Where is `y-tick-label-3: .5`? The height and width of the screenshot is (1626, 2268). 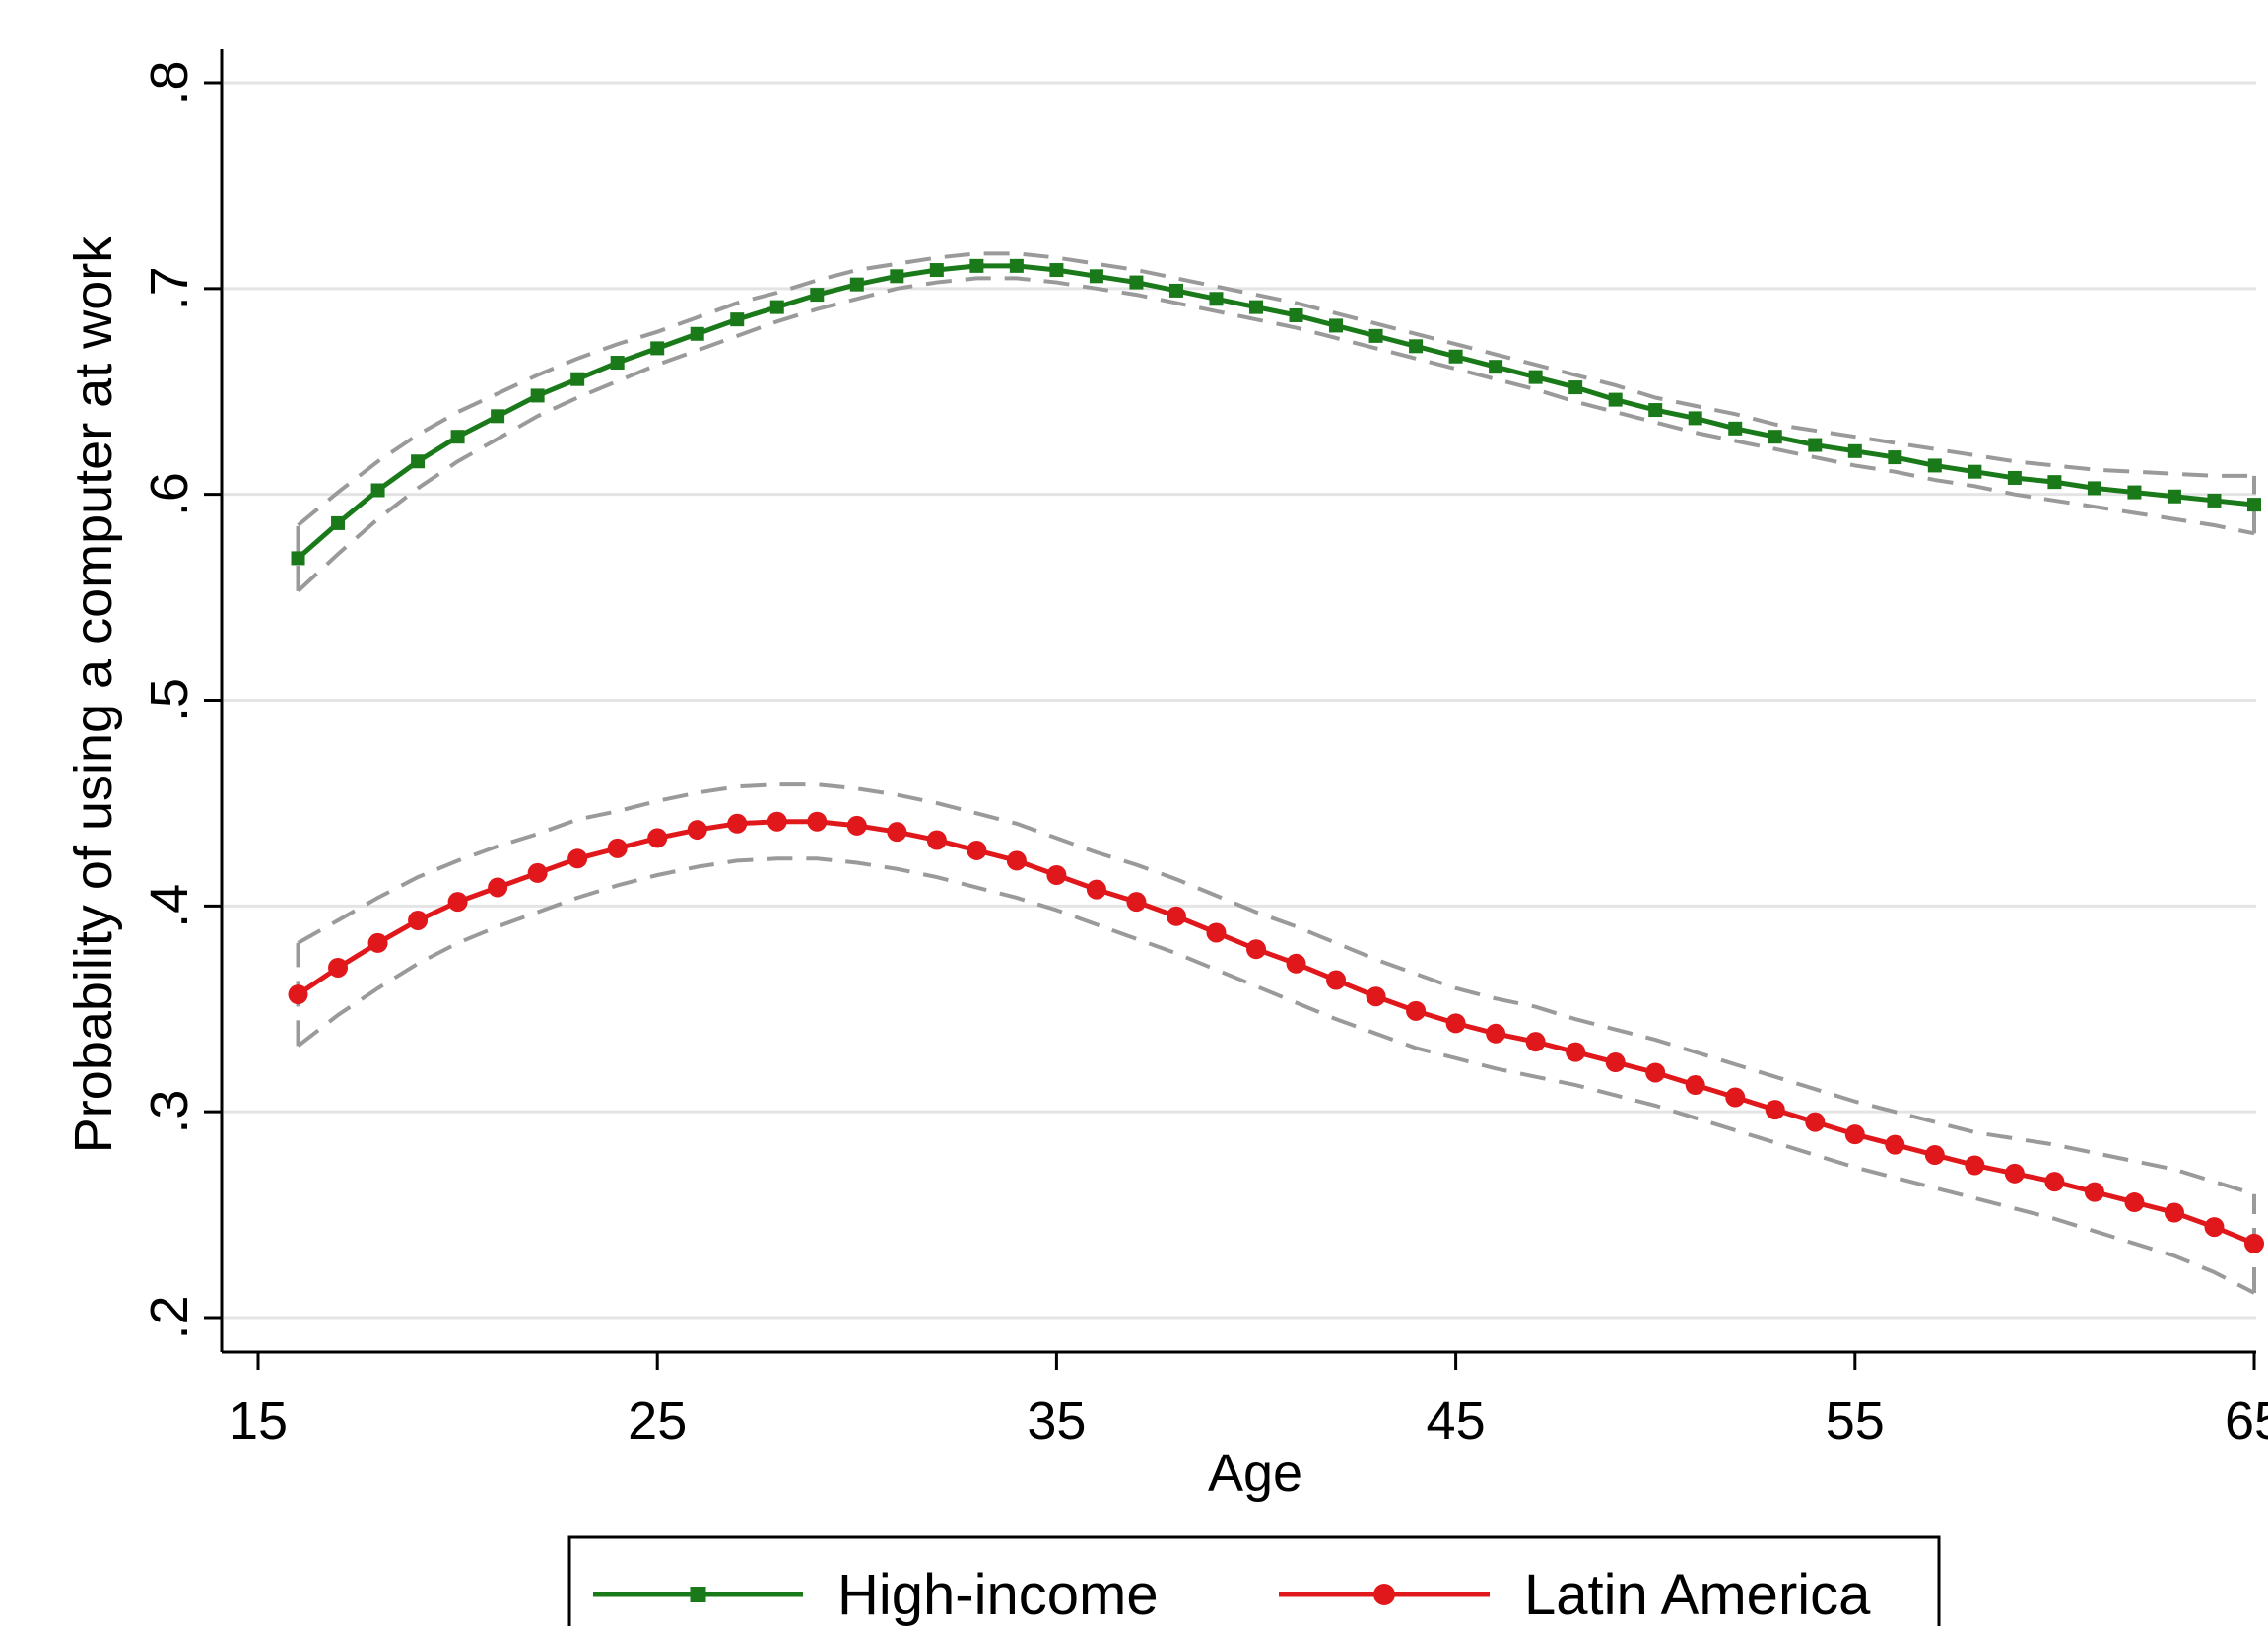
y-tick-label-3: .5 is located at coordinates (169, 700).